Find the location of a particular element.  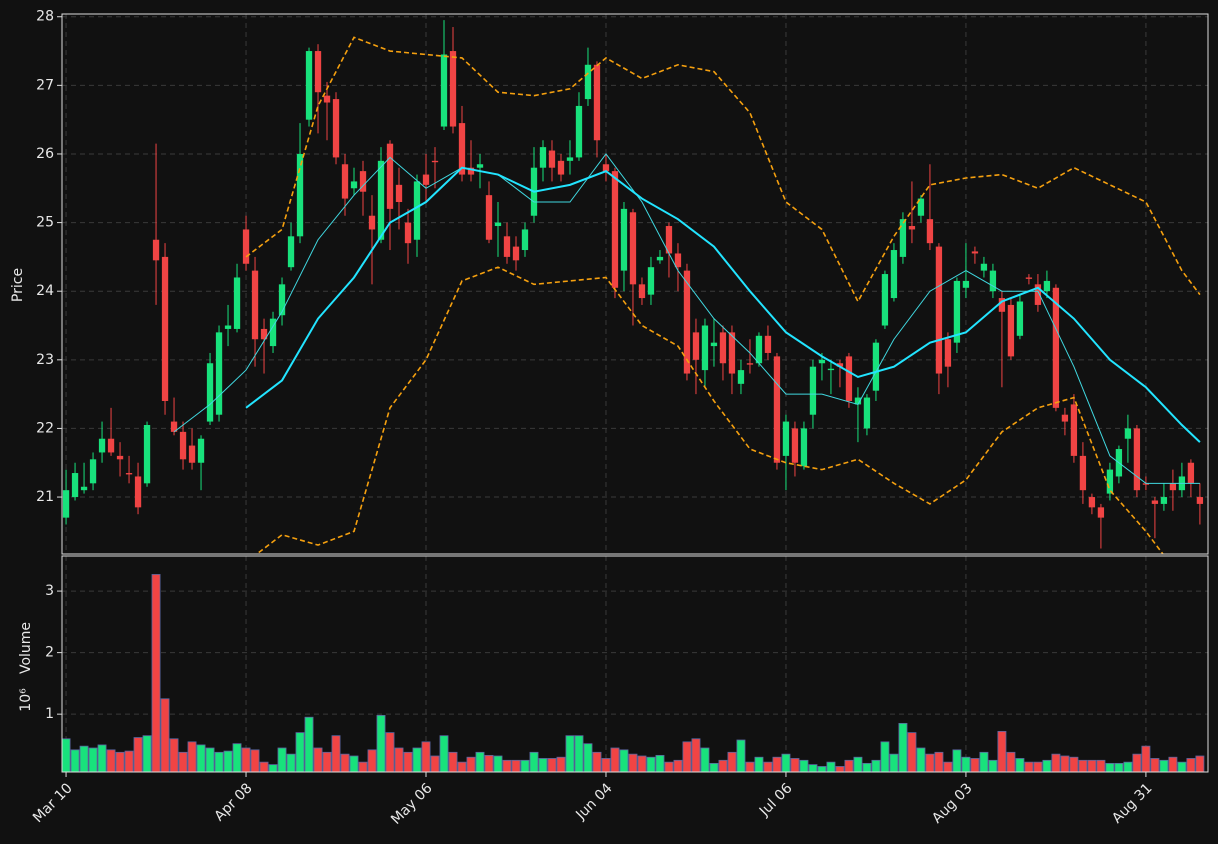

x-tick-label: Mar 10 is located at coordinates (53, 803).